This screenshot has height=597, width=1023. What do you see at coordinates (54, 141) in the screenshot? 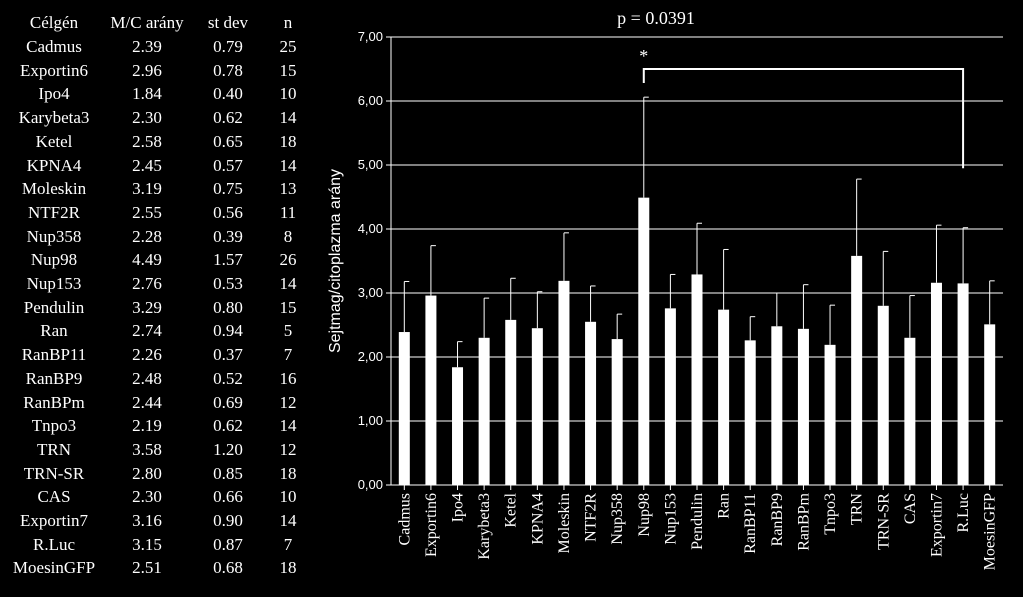
I see `table-cell-gene: Ketel` at bounding box center [54, 141].